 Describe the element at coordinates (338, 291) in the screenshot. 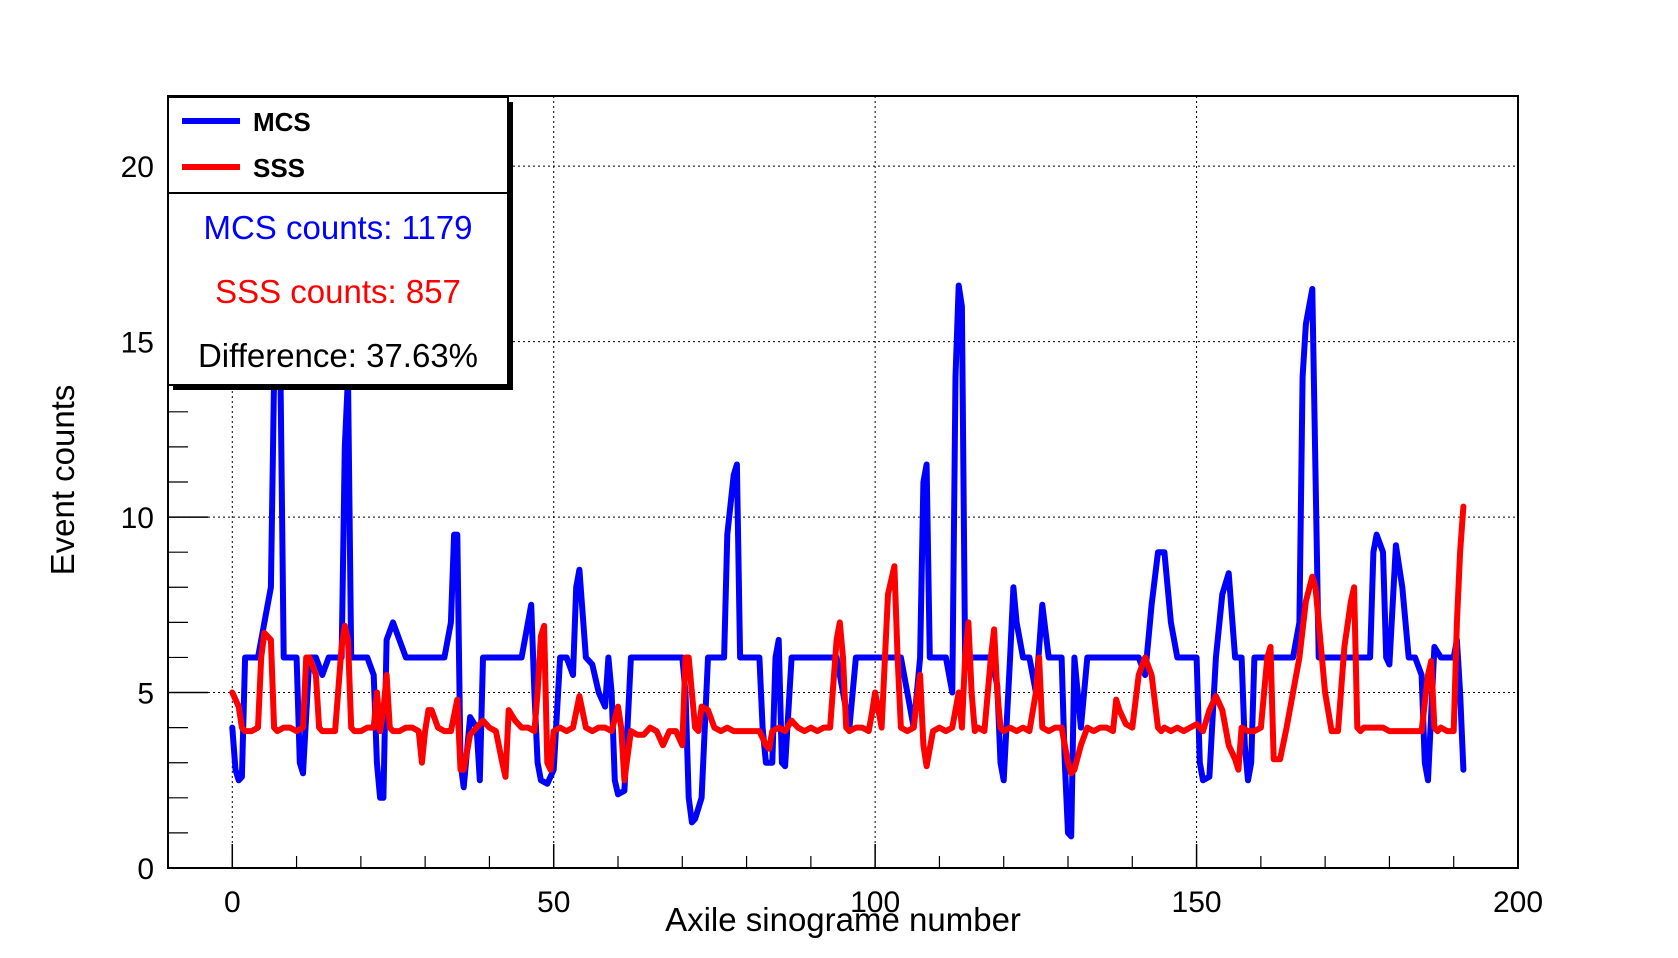

I see `stat-sss-counts: SSS counts: 857` at that location.